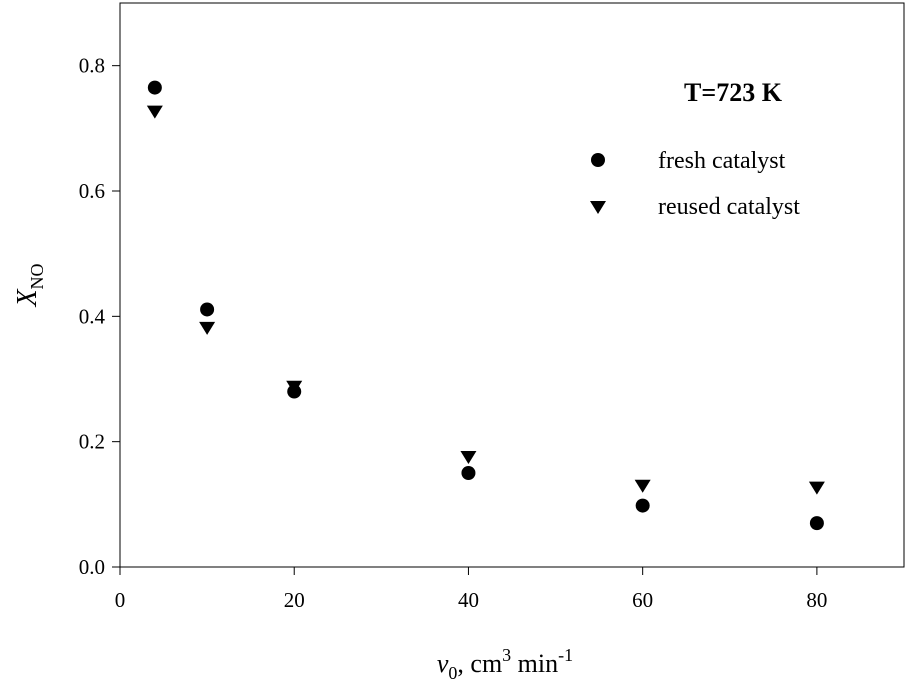  I want to click on y-tick-label: 0.6, so click(92, 191).